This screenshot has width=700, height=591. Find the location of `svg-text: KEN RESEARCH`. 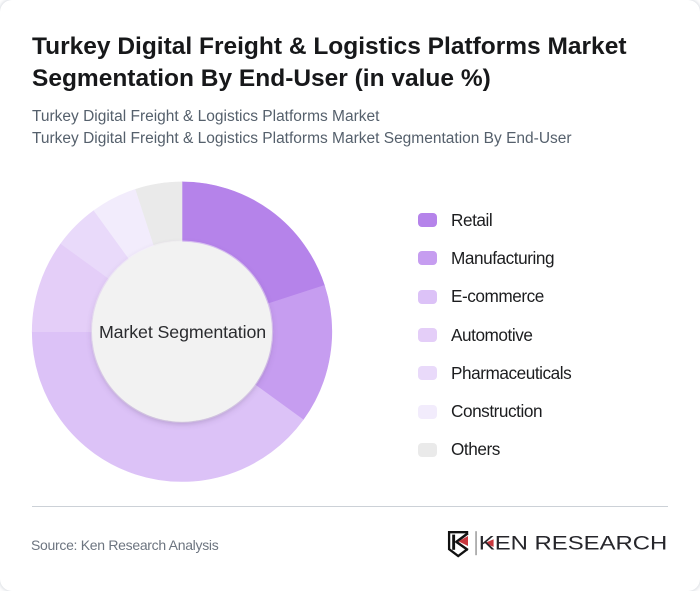

svg-text: KEN RESEARCH is located at coordinates (573, 544).